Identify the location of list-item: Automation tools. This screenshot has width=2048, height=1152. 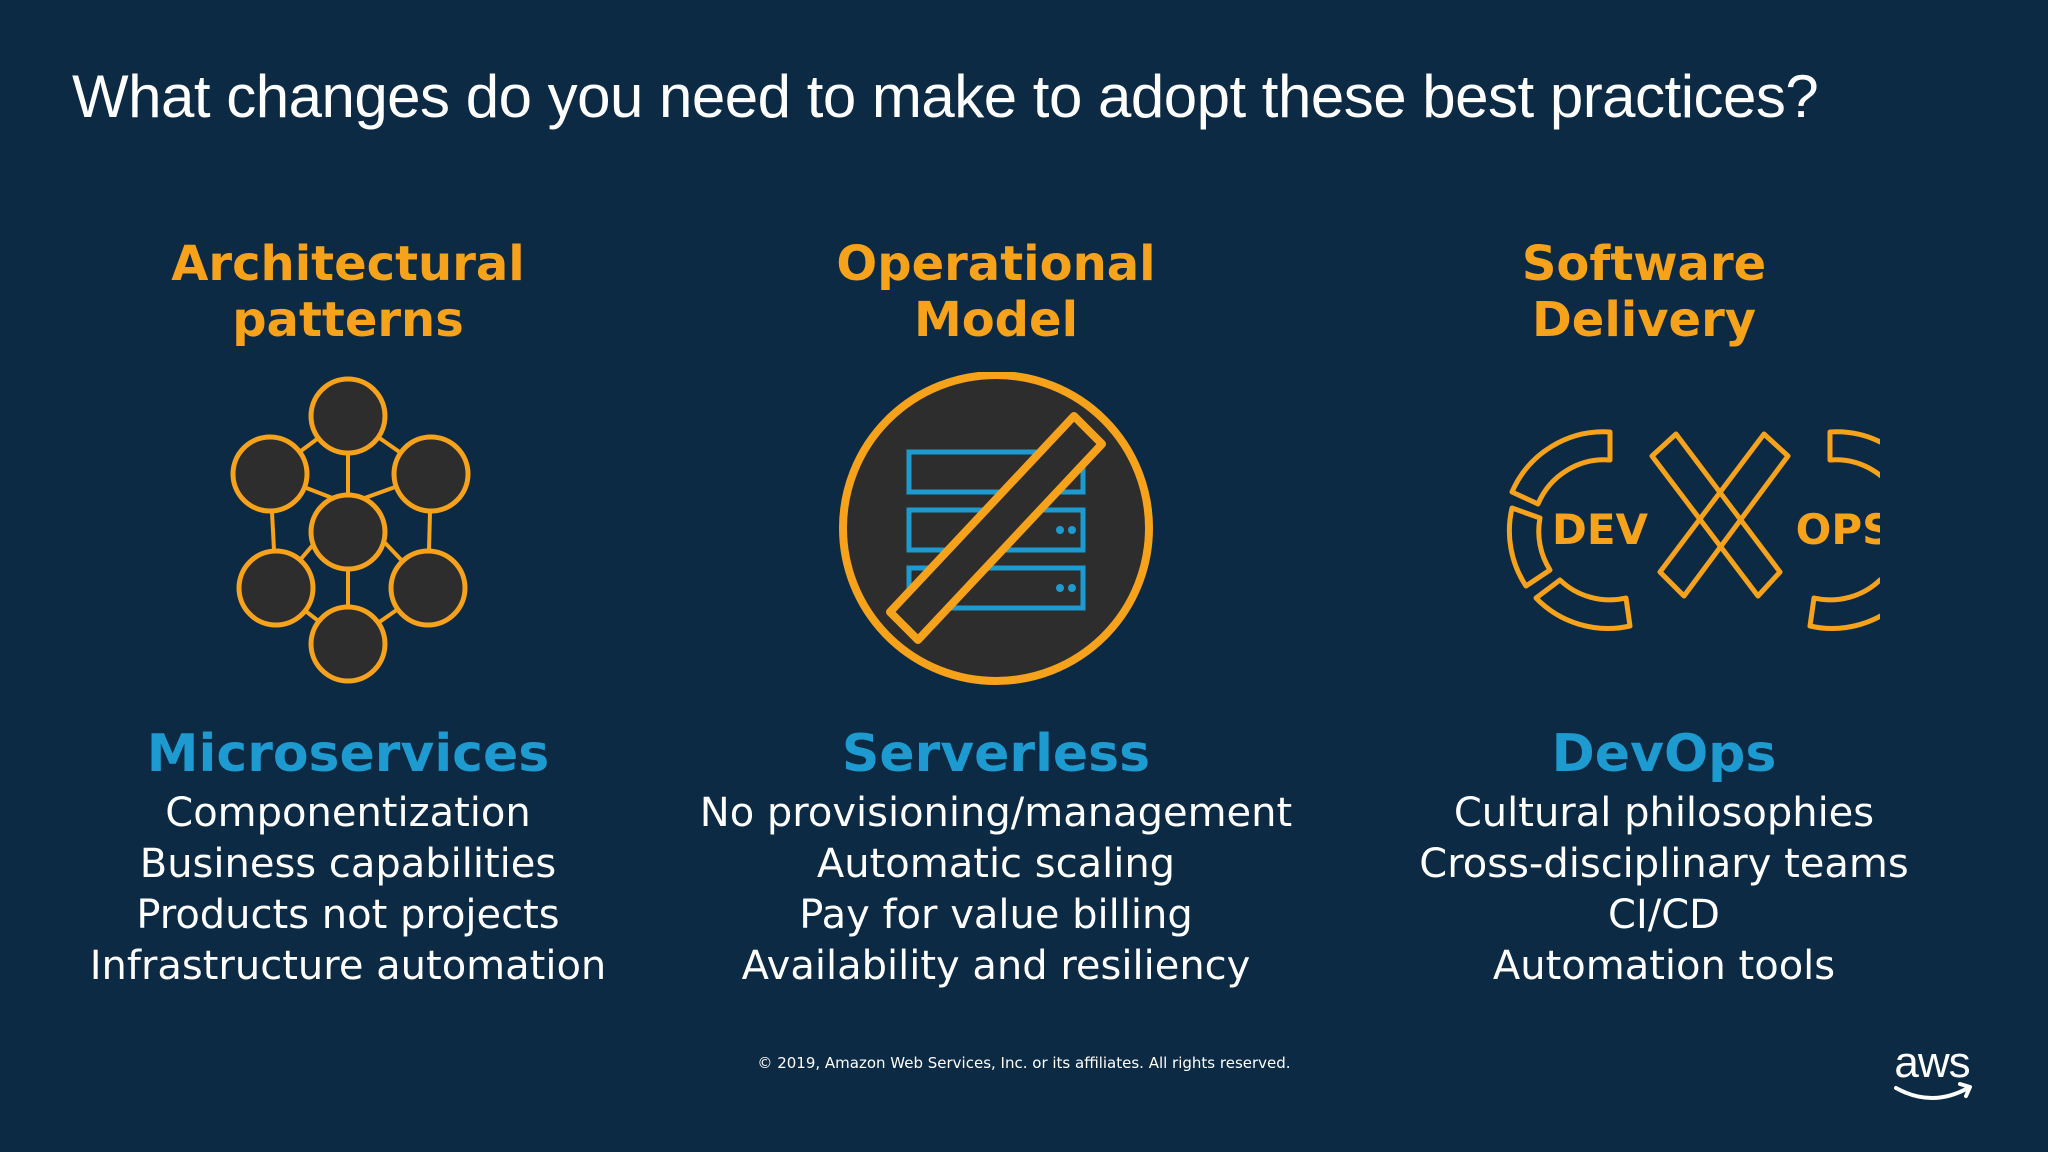
(1664, 966).